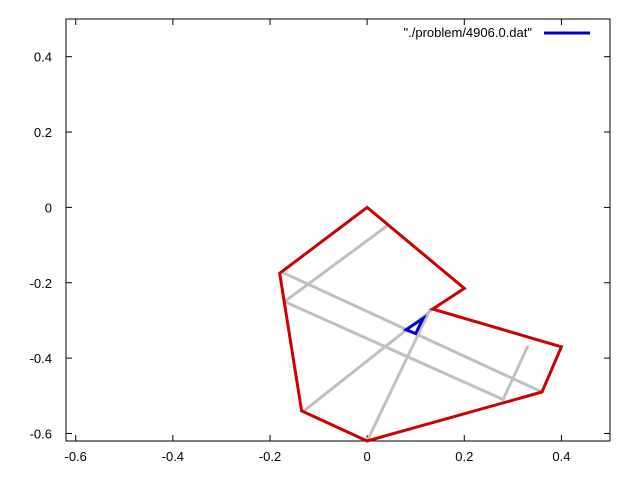 This screenshot has height=480, width=640. Describe the element at coordinates (414, 325) in the screenshot. I see `series-blue-polygon` at that location.